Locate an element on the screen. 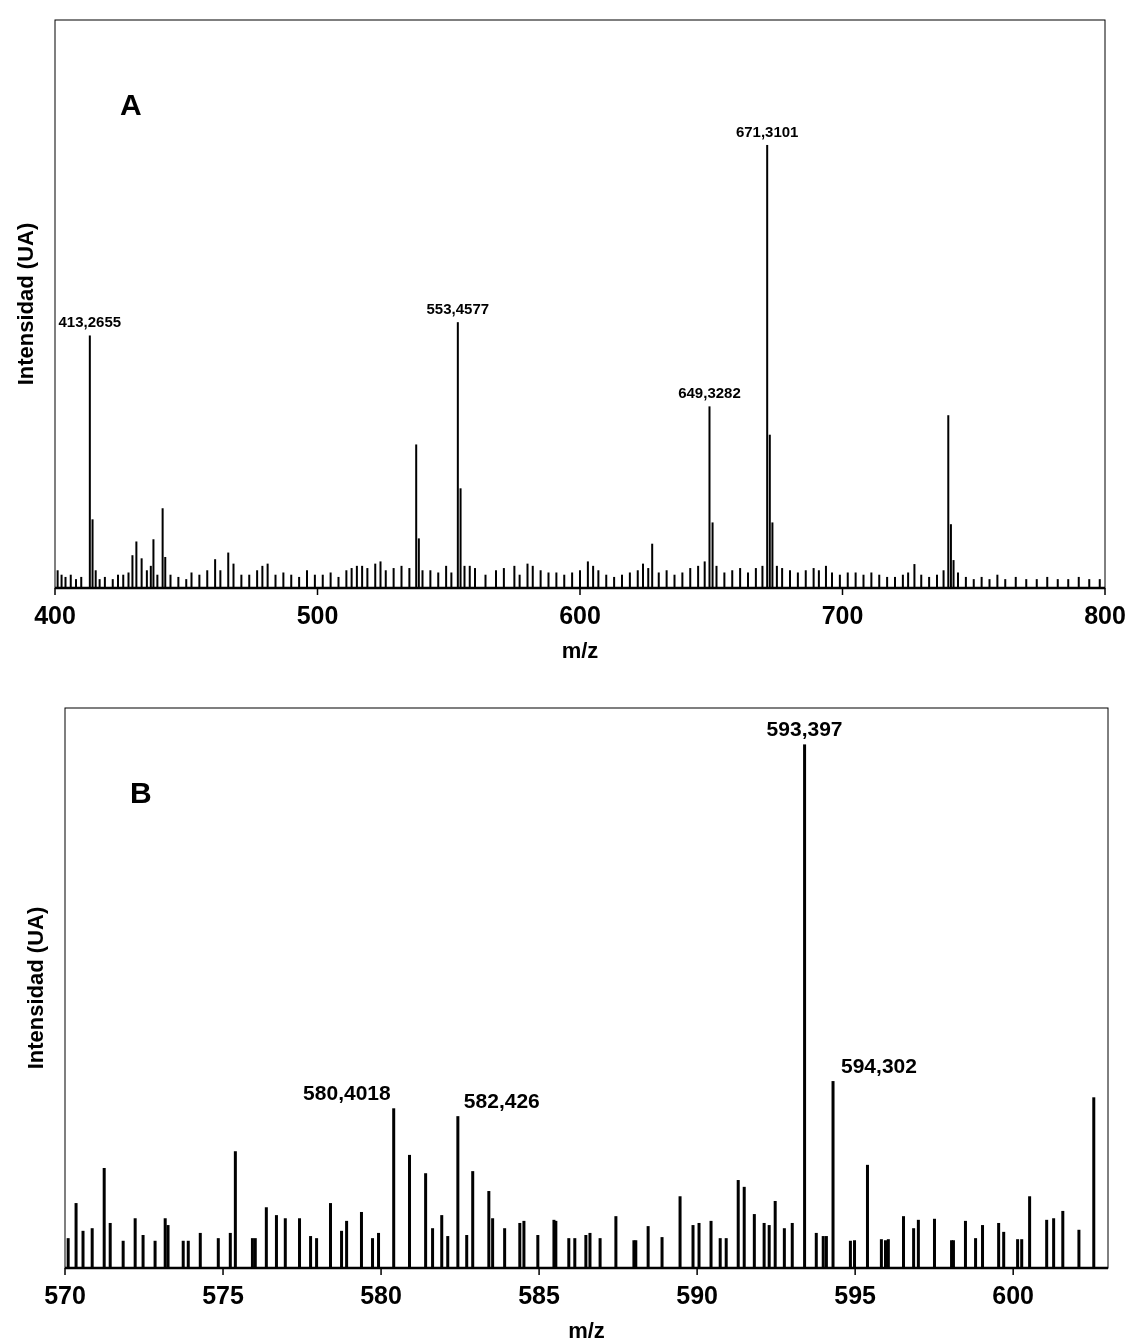  x-tick-label: 800 is located at coordinates (1105, 615).